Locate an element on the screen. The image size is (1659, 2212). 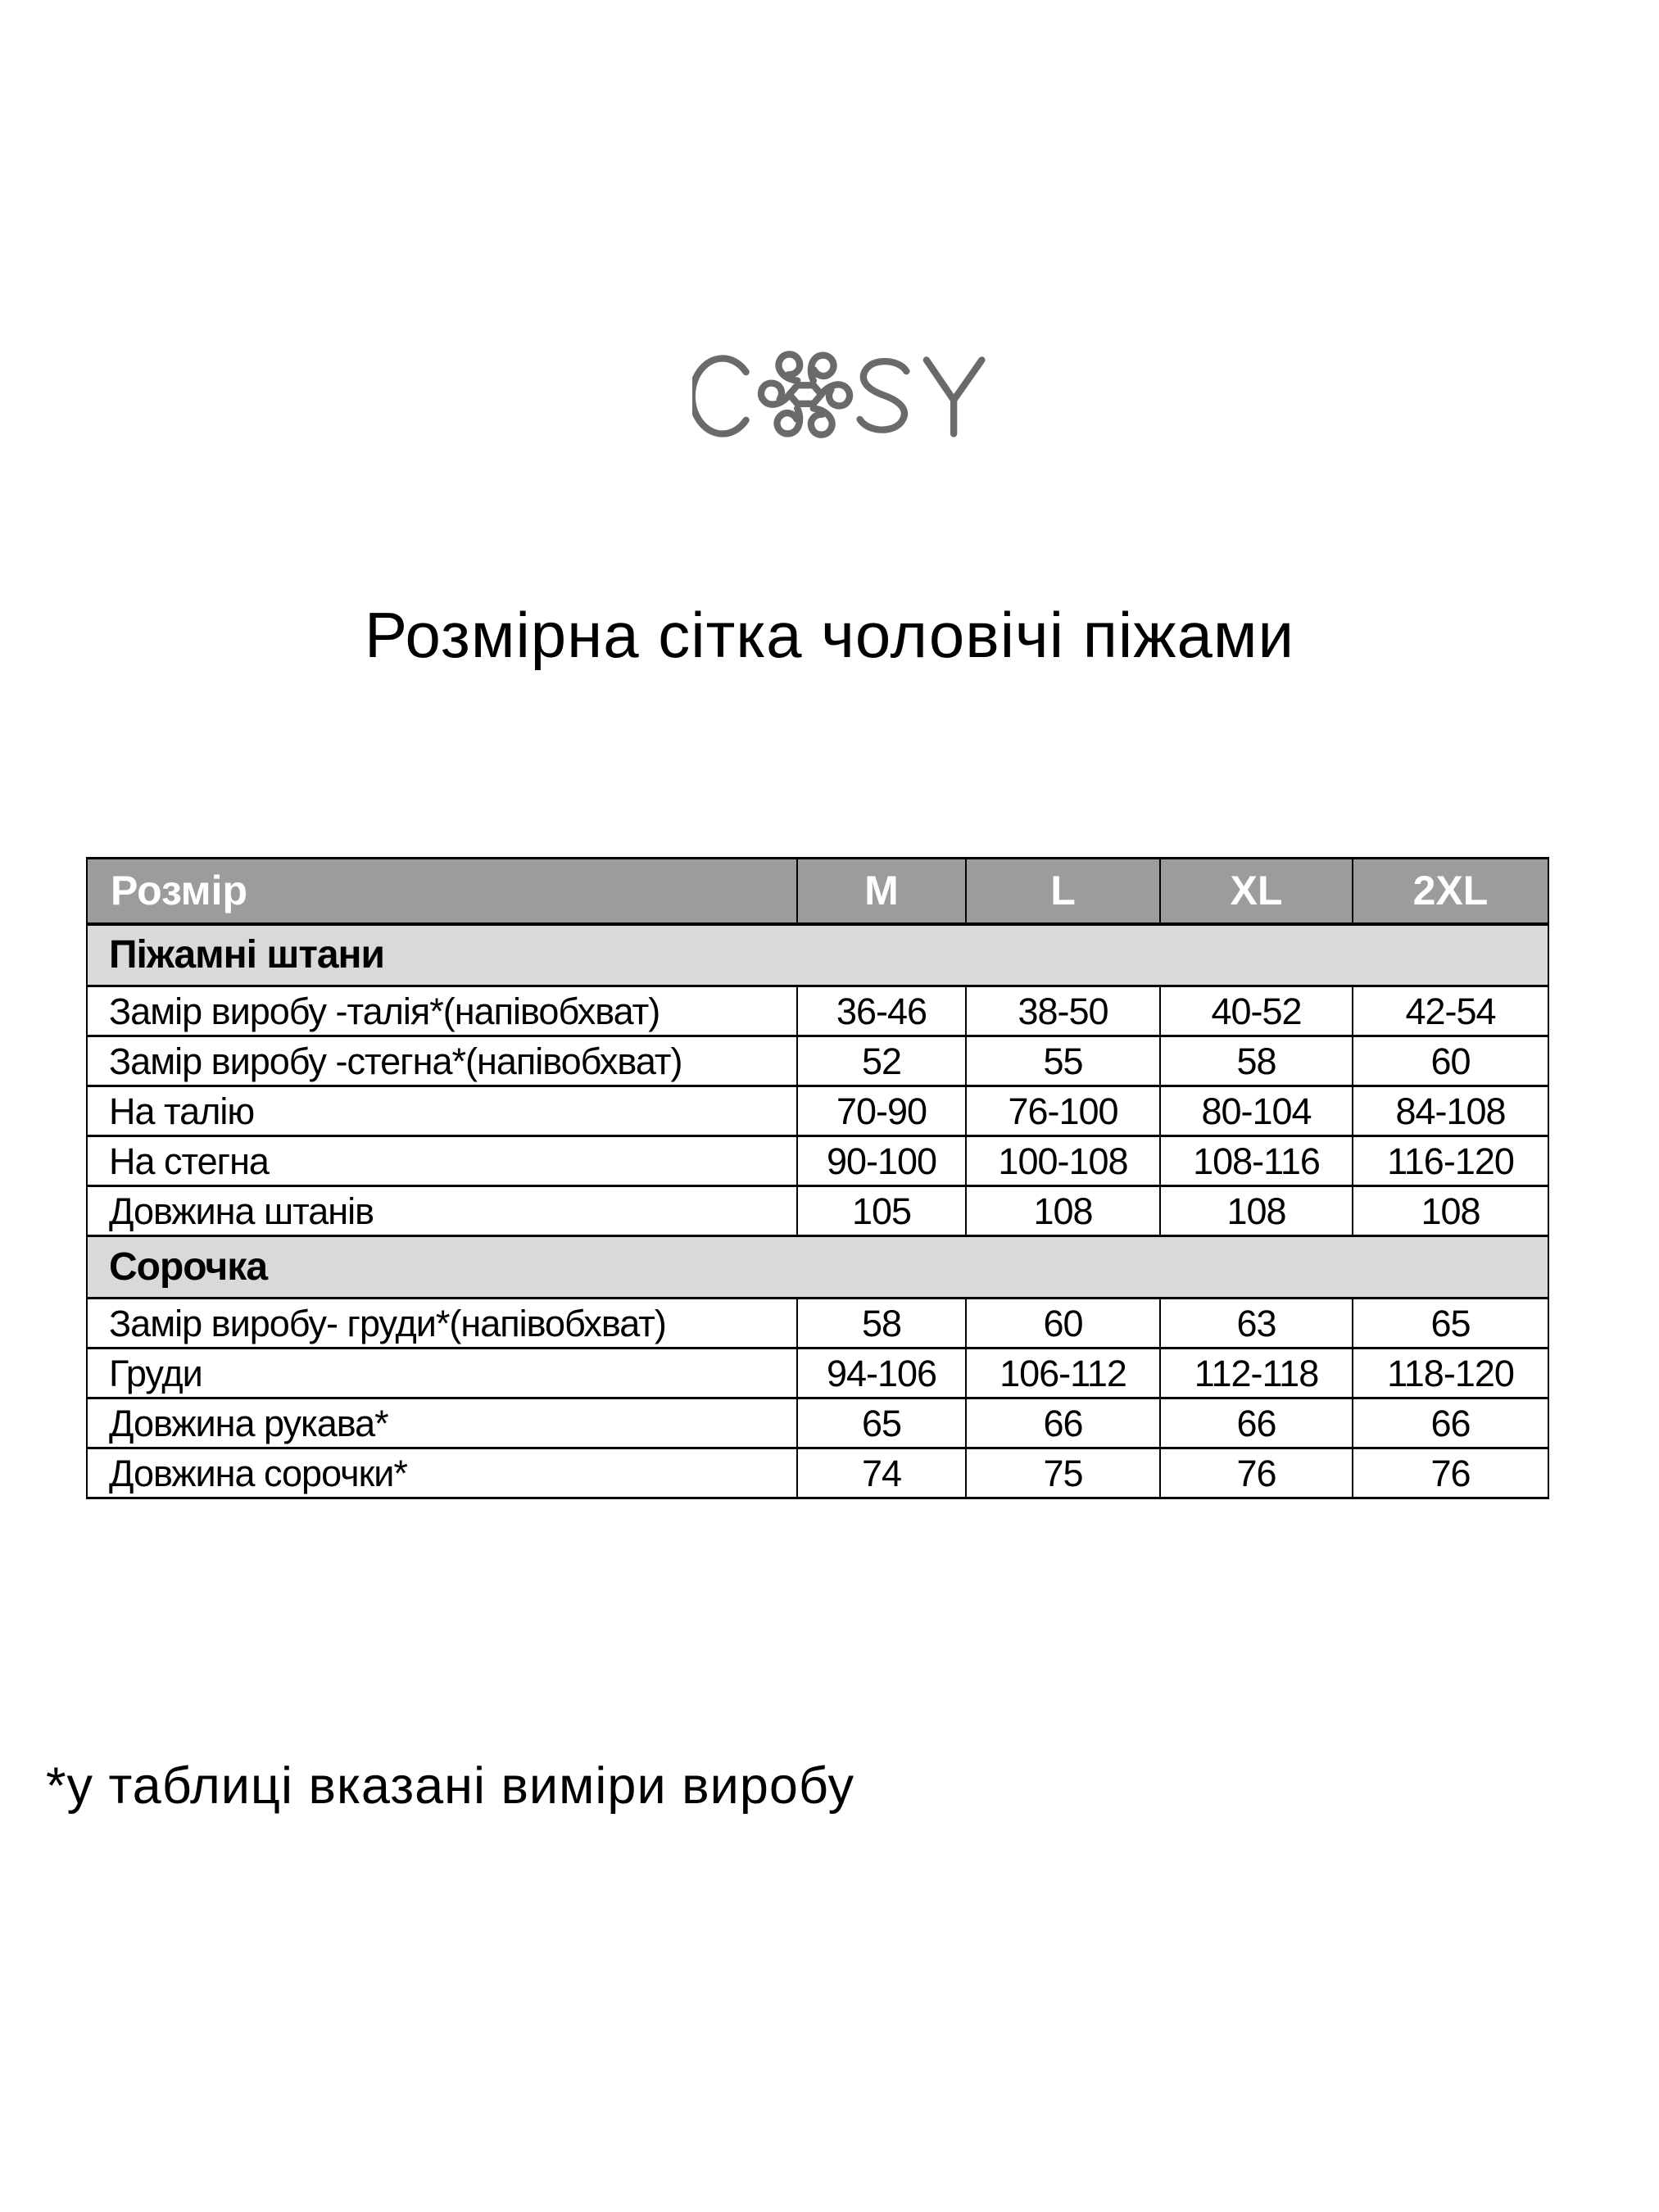
size-header-m: M is located at coordinates (881, 891).